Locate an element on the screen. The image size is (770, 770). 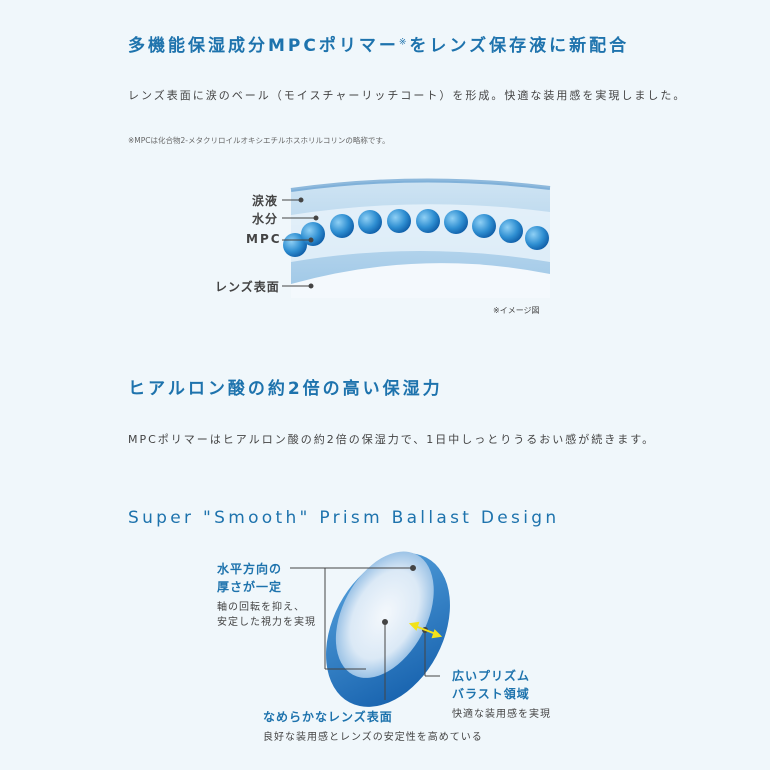
callout-prism-ballast: 広いプリズム バラスト領域 快適な装用感を実現 is located at coordinates (501, 694).